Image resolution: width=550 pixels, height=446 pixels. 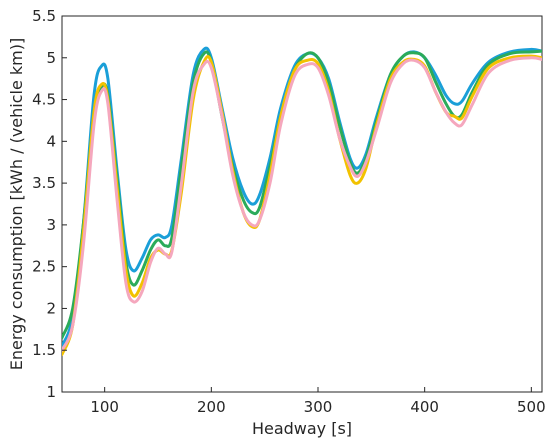 What do you see at coordinates (44, 183) in the screenshot?
I see `y-tick-label: 3.5` at bounding box center [44, 183].